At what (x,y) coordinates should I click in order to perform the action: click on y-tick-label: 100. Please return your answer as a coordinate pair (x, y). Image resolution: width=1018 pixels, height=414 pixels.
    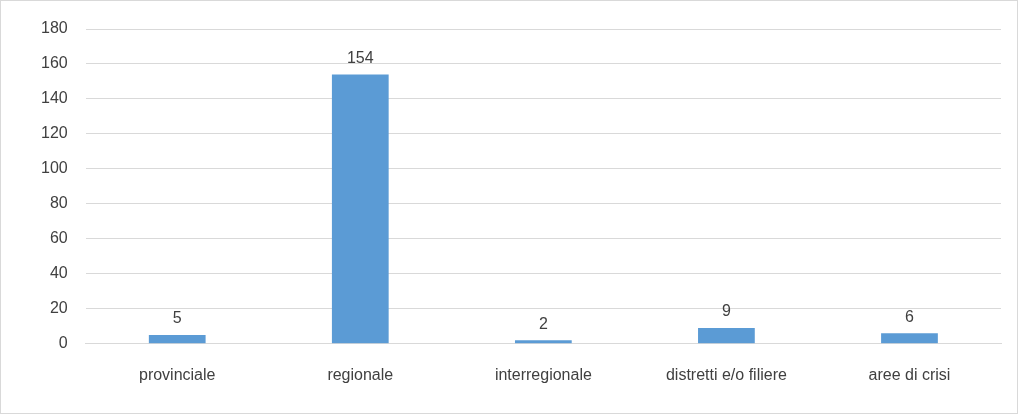
    Looking at the image, I should click on (54, 168).